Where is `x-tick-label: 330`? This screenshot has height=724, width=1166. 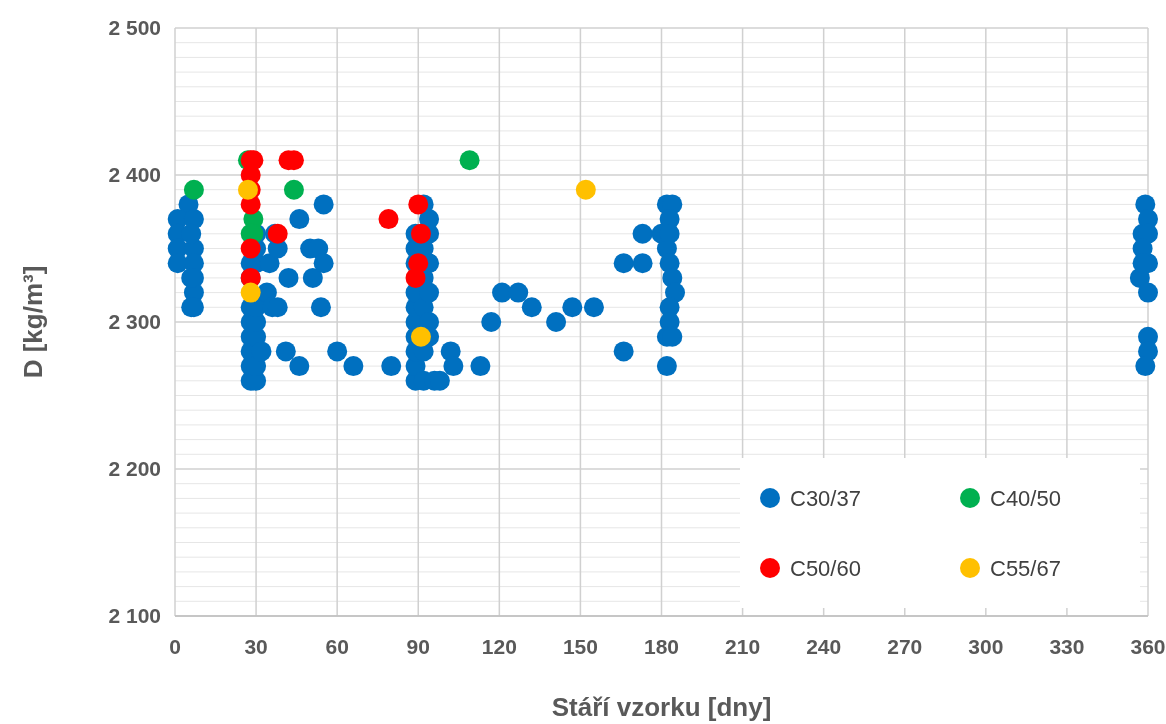 x-tick-label: 330 is located at coordinates (1067, 646).